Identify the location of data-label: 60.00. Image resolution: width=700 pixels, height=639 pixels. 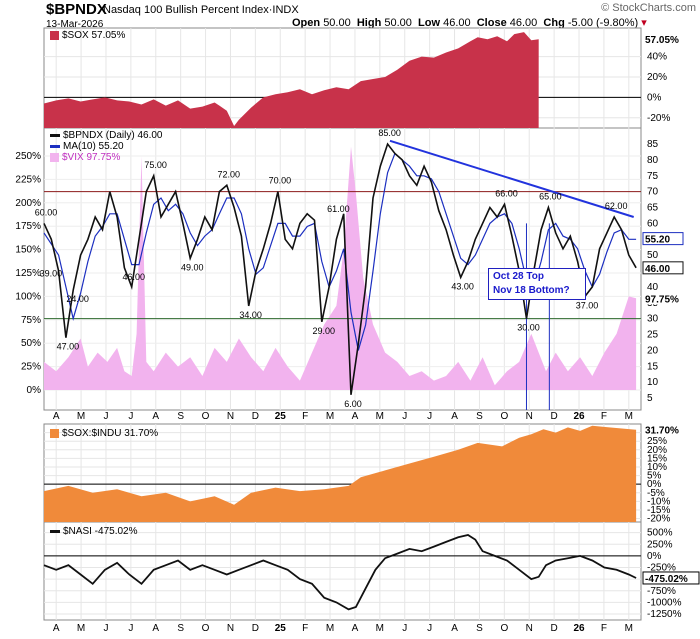
(46, 212).